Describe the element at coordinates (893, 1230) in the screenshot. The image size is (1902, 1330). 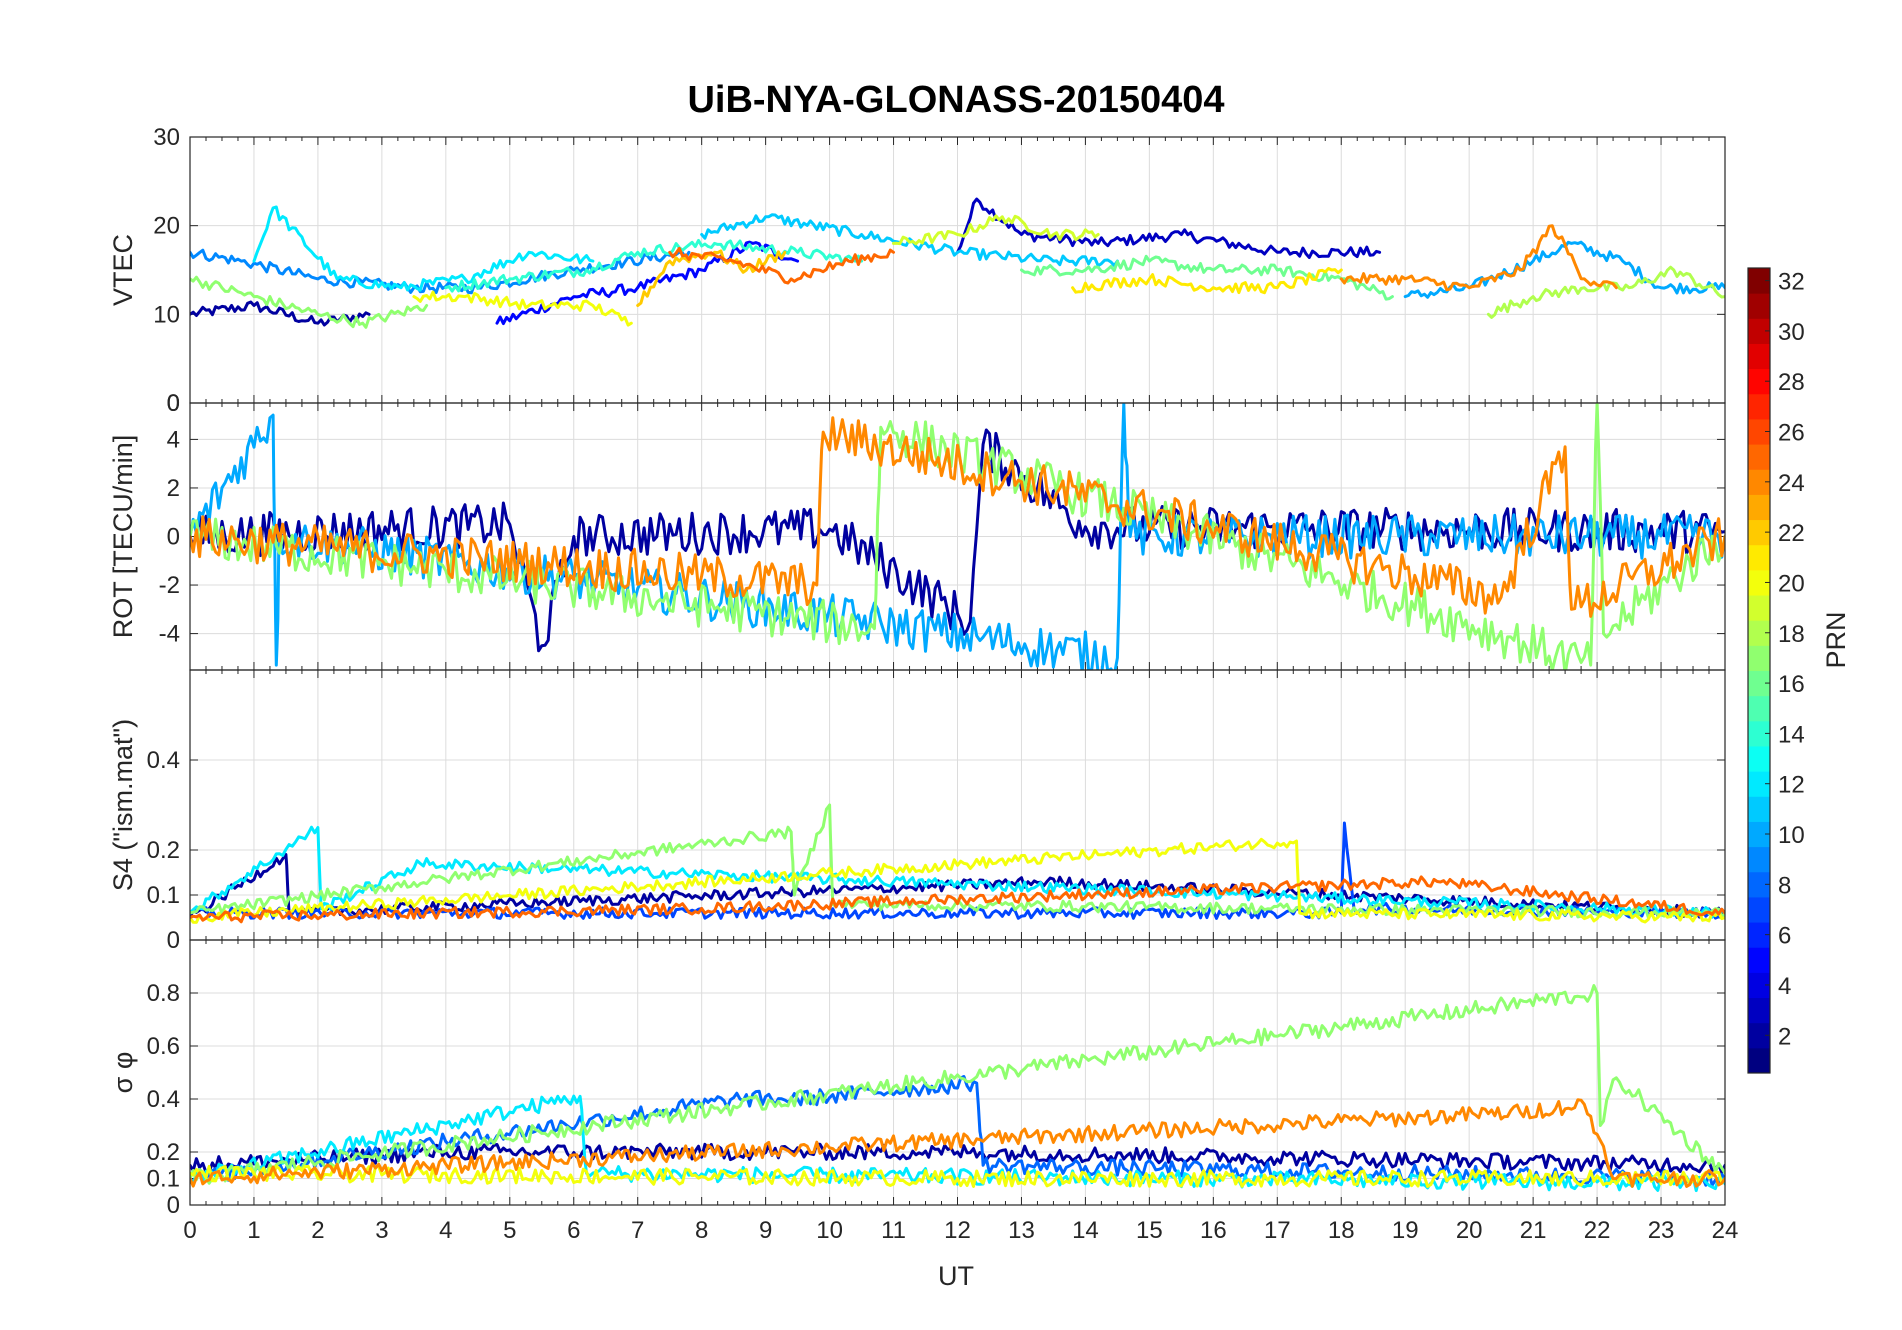
I see `x-tick-label: 11` at that location.